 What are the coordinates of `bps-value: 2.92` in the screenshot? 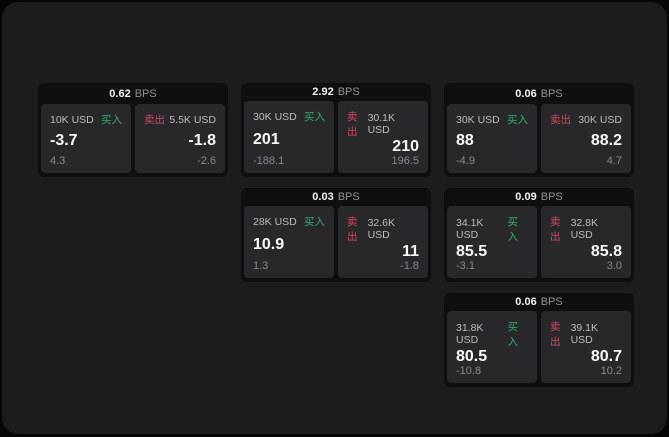 It's located at (323, 92).